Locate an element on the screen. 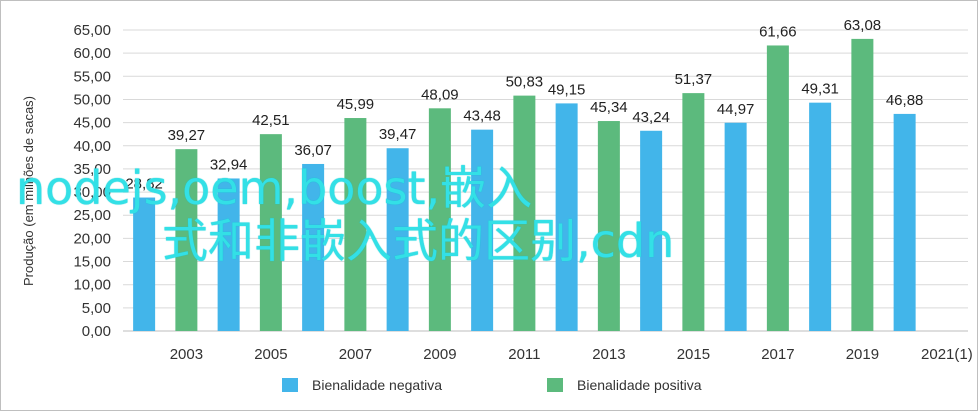 This screenshot has width=978, height=411. x-tick-label: 2013 is located at coordinates (608, 354).